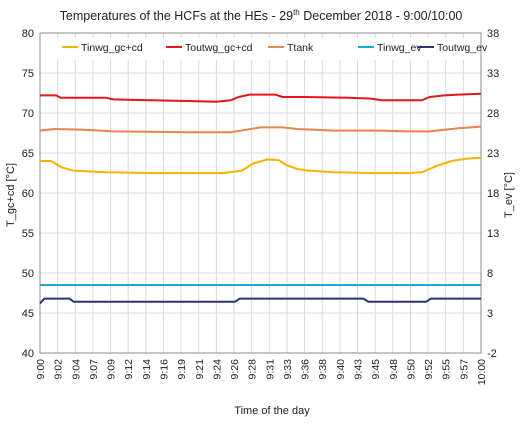  What do you see at coordinates (182, 369) in the screenshot?
I see `x-tick-label: 9:19` at bounding box center [182, 369].